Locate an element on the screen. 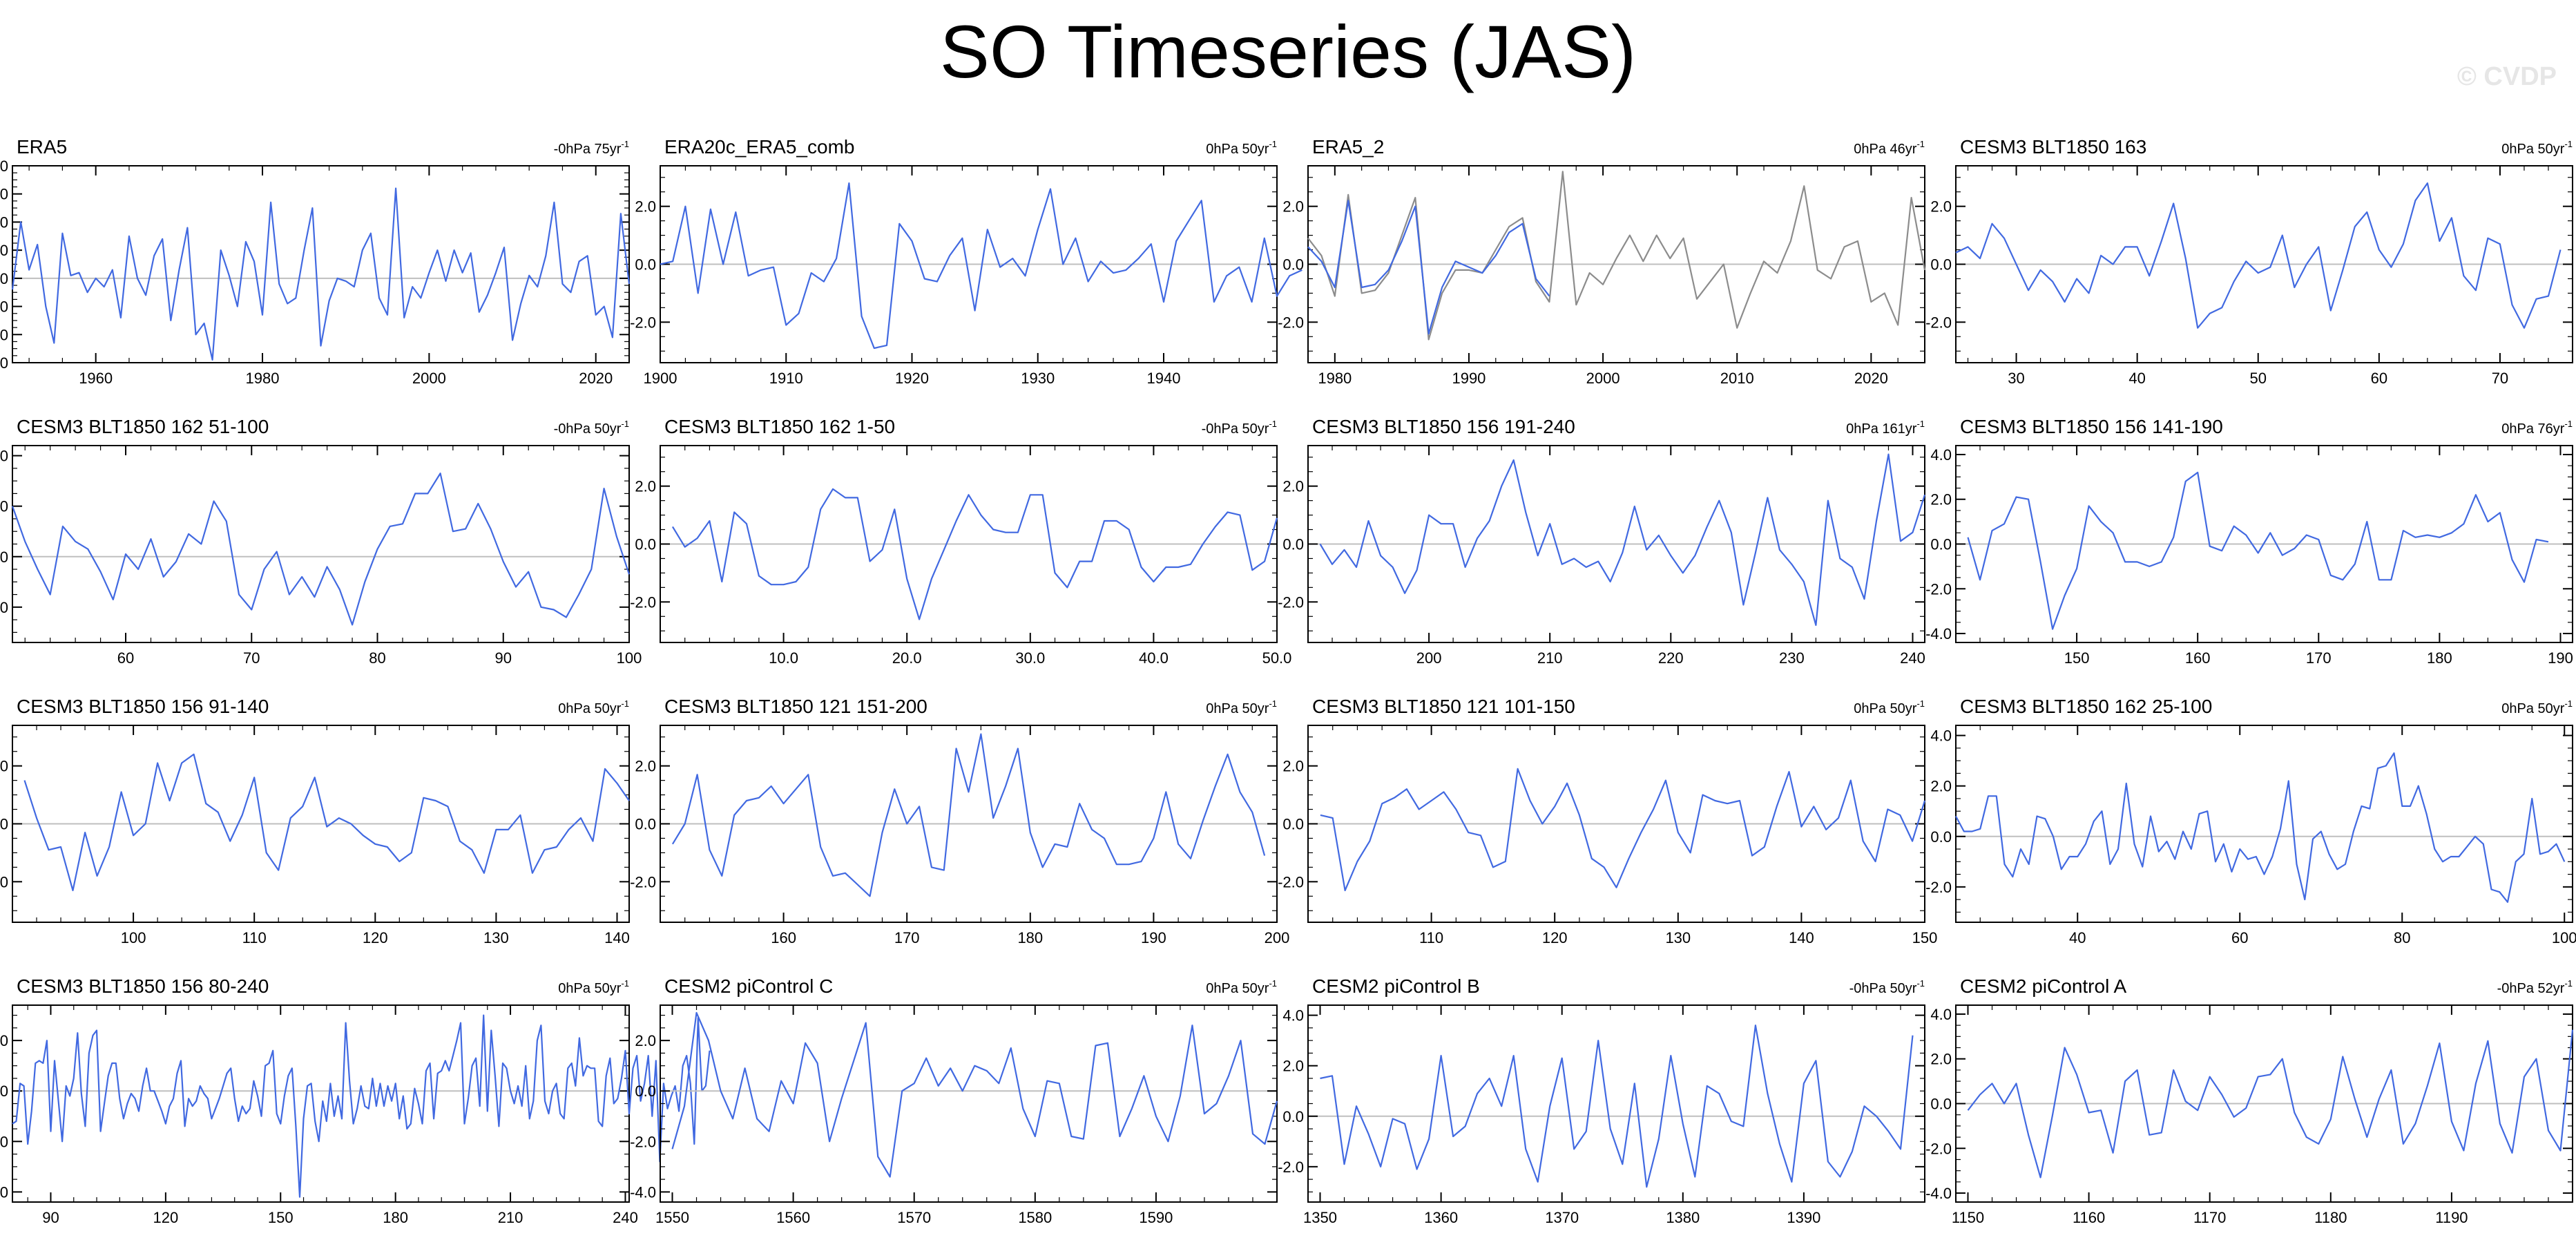  y-tick-label: -3.0 is located at coordinates (4, 363).